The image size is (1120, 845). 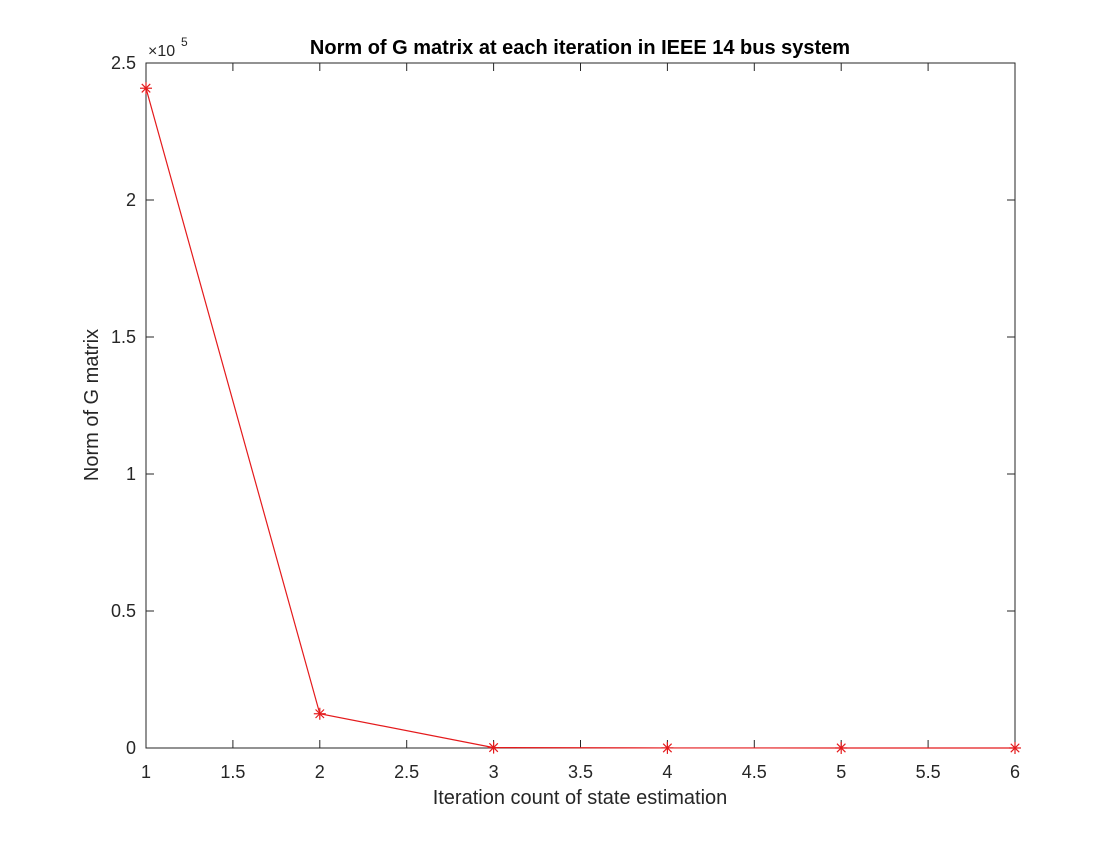 I want to click on x-tick-label: 5, so click(x=841, y=772).